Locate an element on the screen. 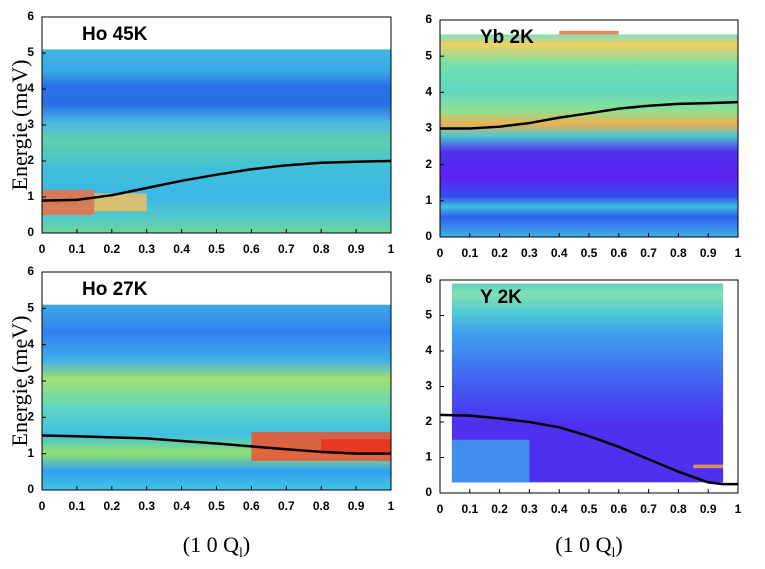 The height and width of the screenshot is (569, 765). panel-title: Y 2K is located at coordinates (501, 297).